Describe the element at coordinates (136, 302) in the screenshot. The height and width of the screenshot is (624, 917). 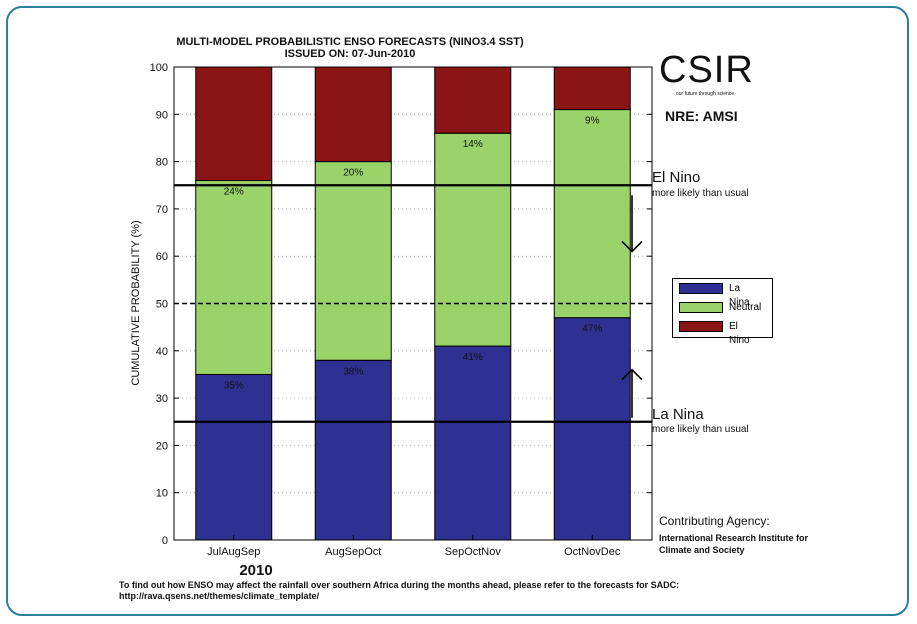
I see `y-axis-label: CUMULATIVE PROBABILITY (%)` at that location.